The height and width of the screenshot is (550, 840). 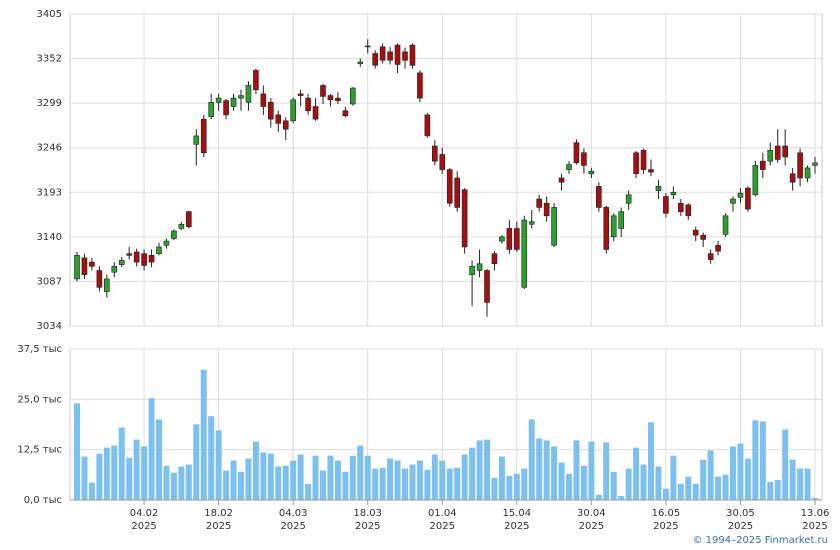 I want to click on x-tick-label: 30.05 2025, so click(x=740, y=520).